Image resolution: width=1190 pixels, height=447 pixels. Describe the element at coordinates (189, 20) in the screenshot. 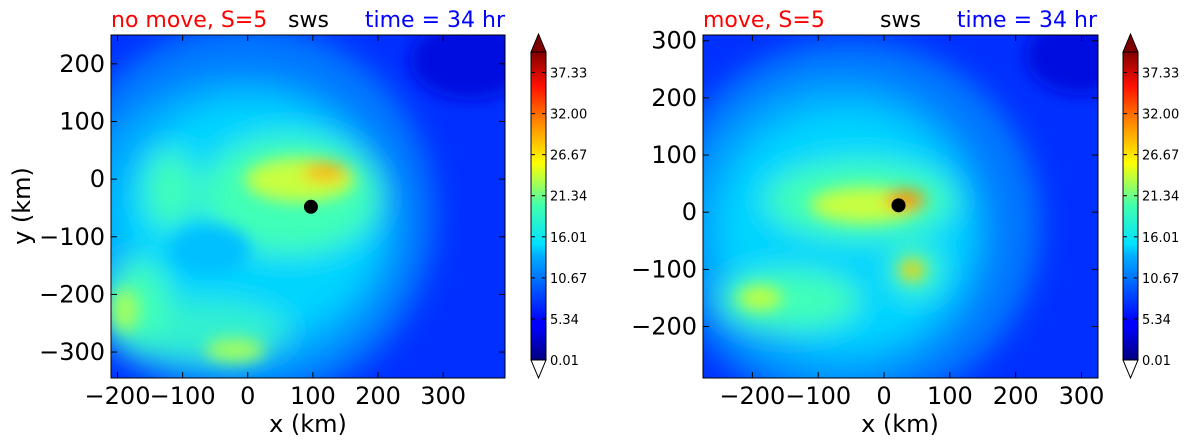

I see `title-left: no move, S=5` at that location.